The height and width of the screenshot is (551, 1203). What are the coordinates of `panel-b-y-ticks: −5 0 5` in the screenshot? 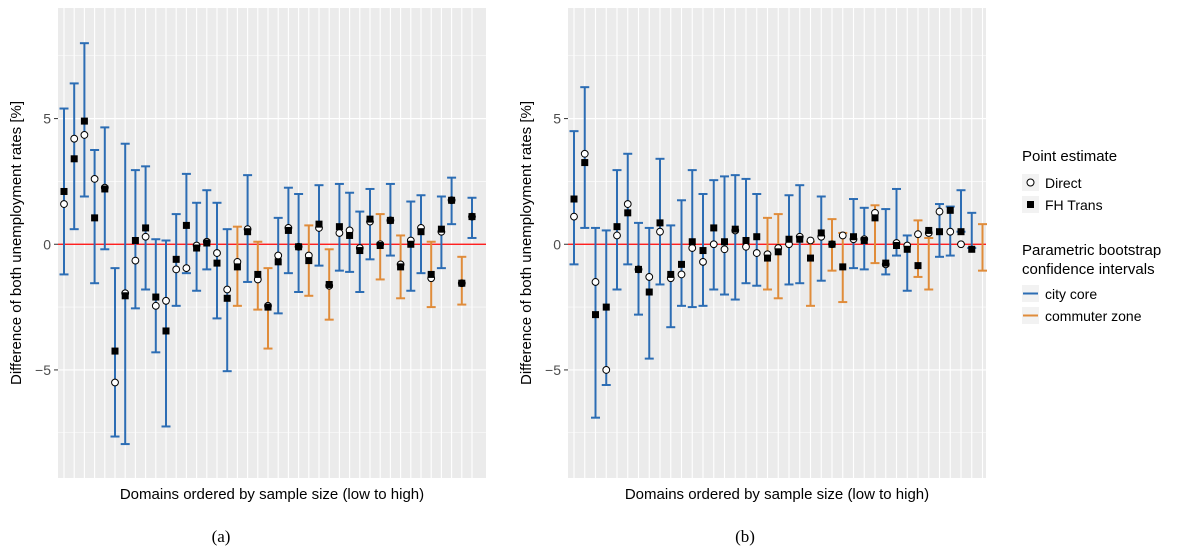 It's located at (556, 244).